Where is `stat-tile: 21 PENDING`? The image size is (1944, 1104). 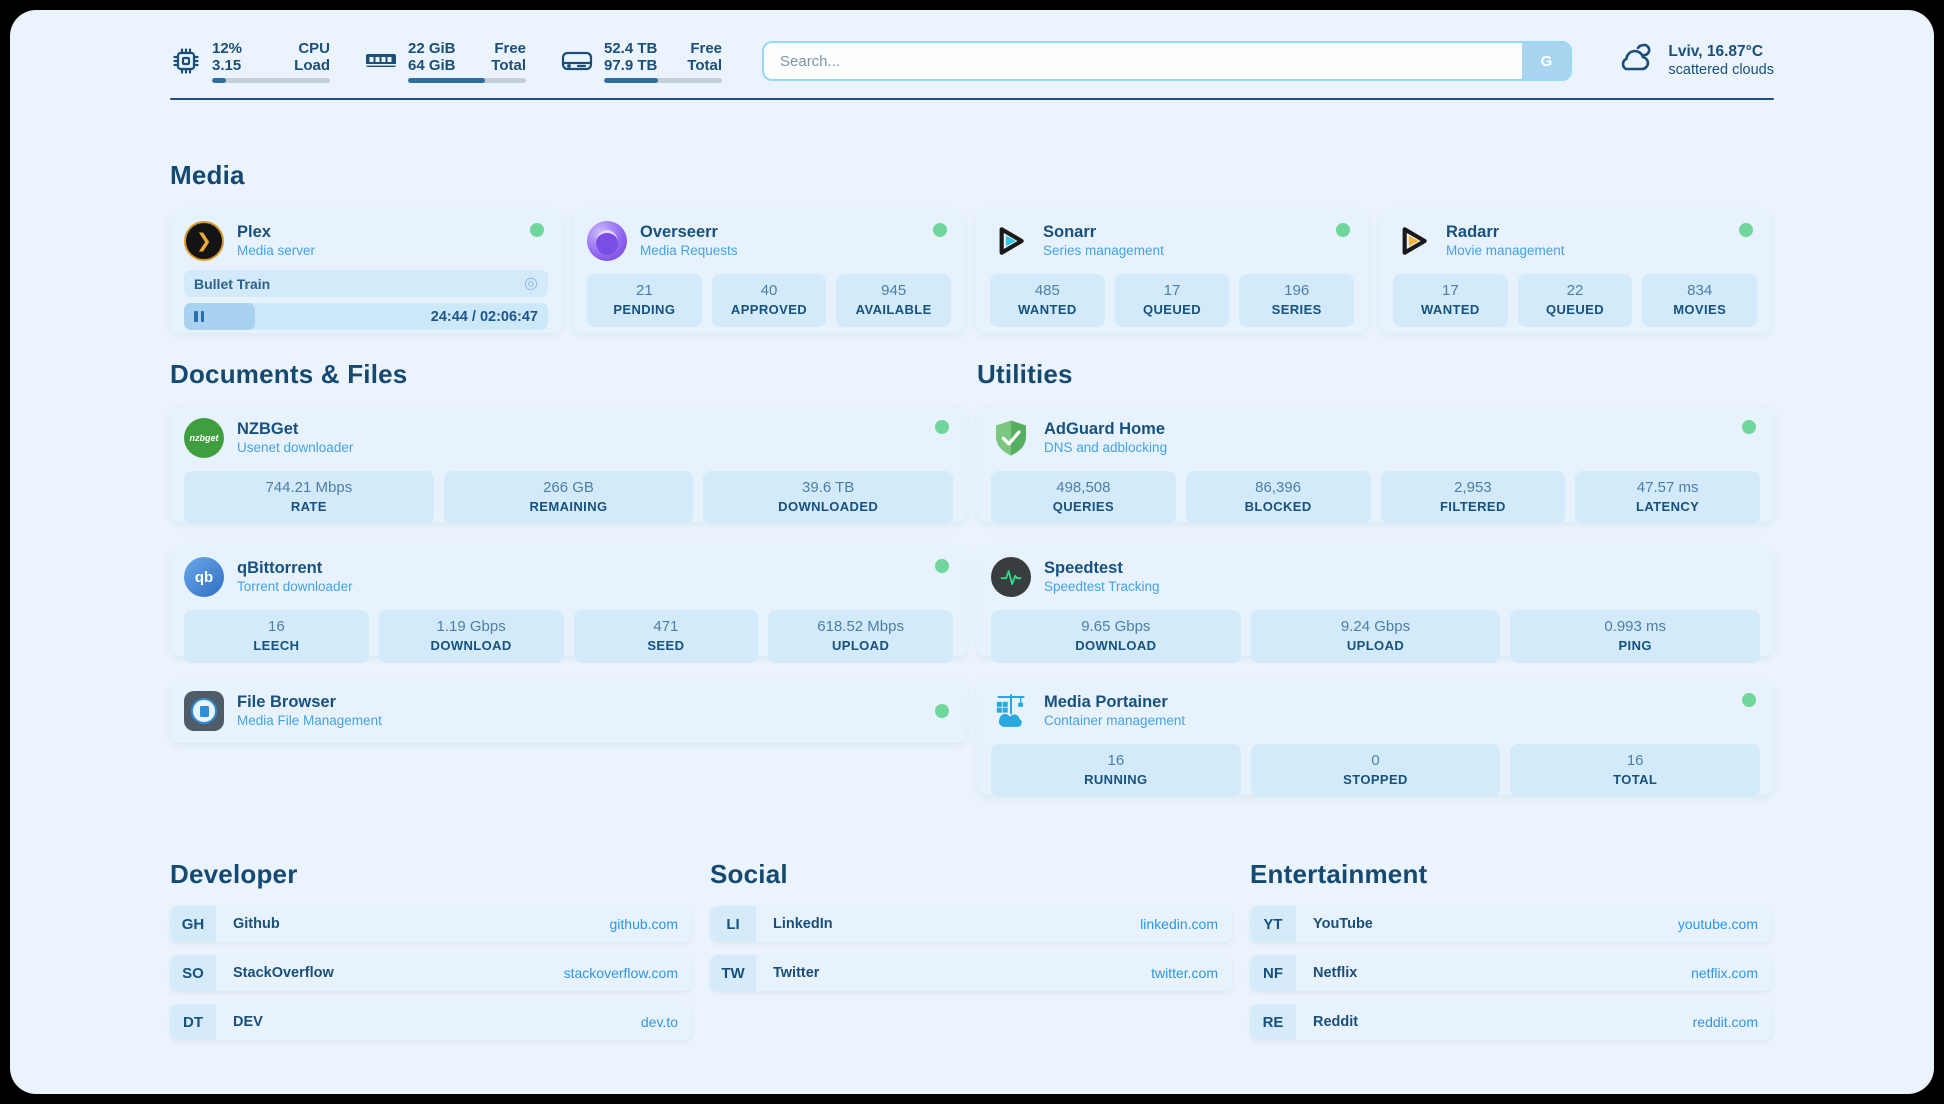
stat-tile: 21 PENDING is located at coordinates (644, 300).